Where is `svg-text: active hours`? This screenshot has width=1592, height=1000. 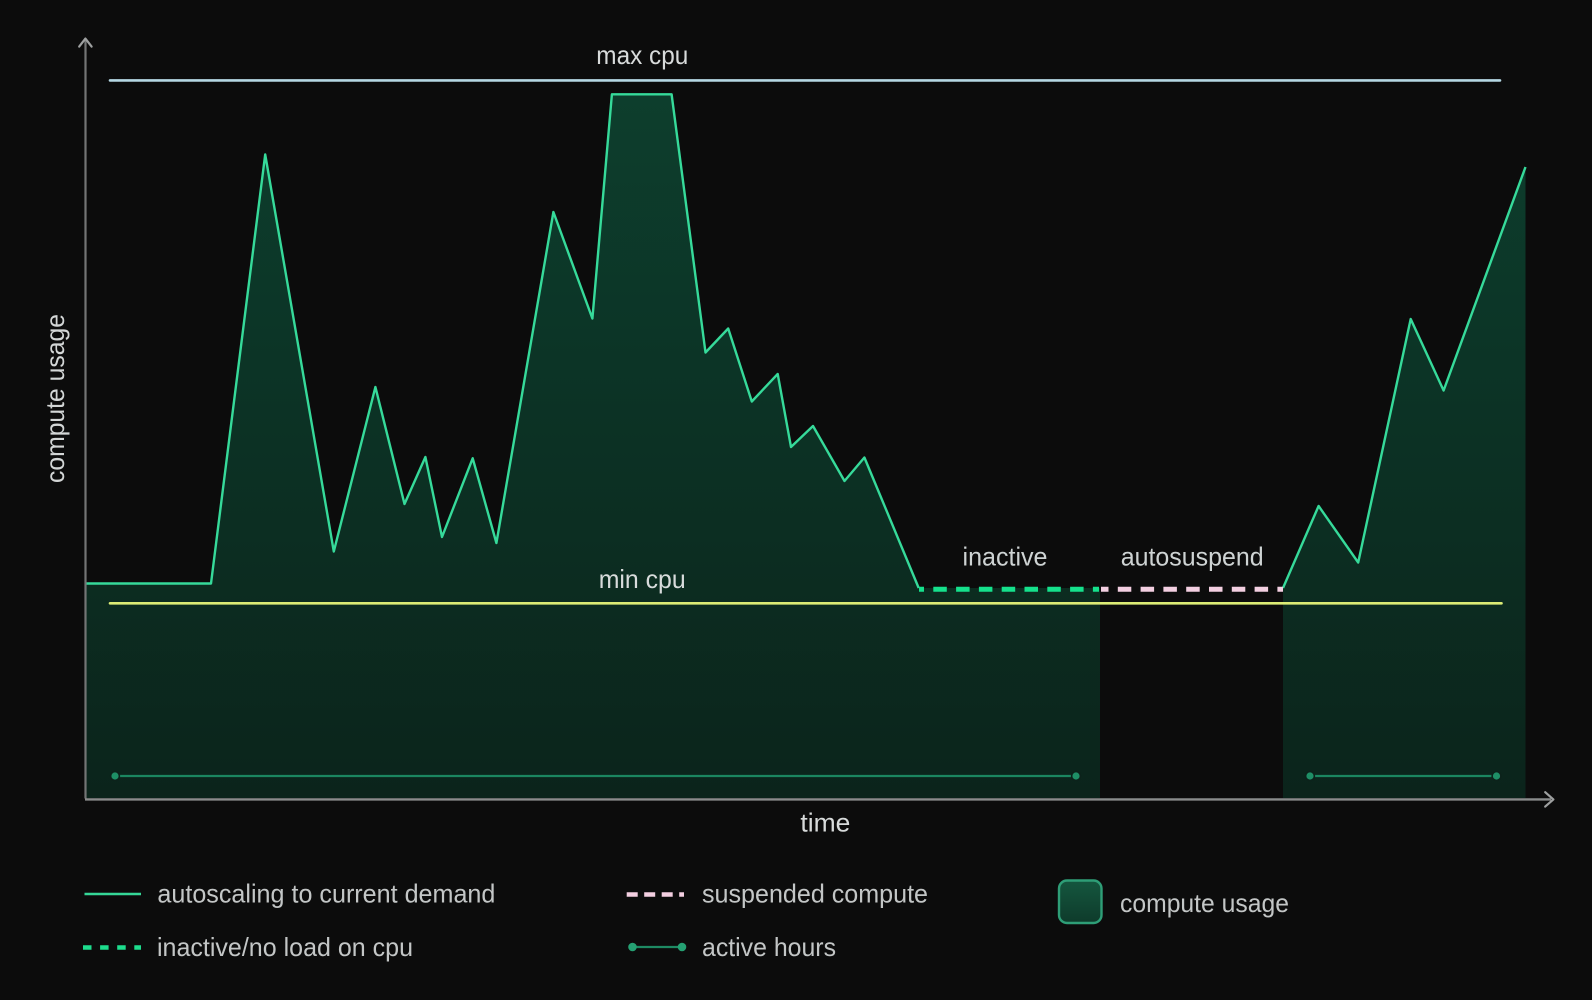
svg-text: active hours is located at coordinates (769, 947).